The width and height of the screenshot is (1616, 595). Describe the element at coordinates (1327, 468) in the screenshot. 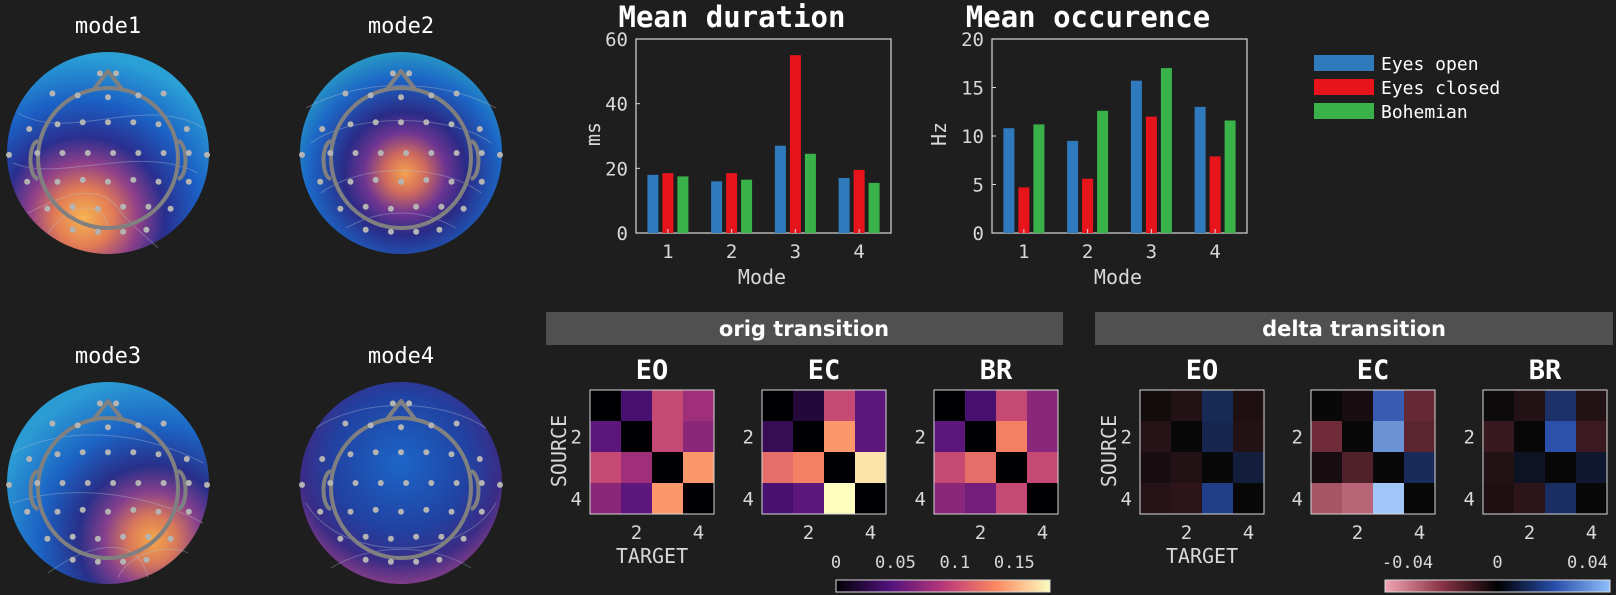

I see `heatmap-cell-ec-r3c1` at that location.